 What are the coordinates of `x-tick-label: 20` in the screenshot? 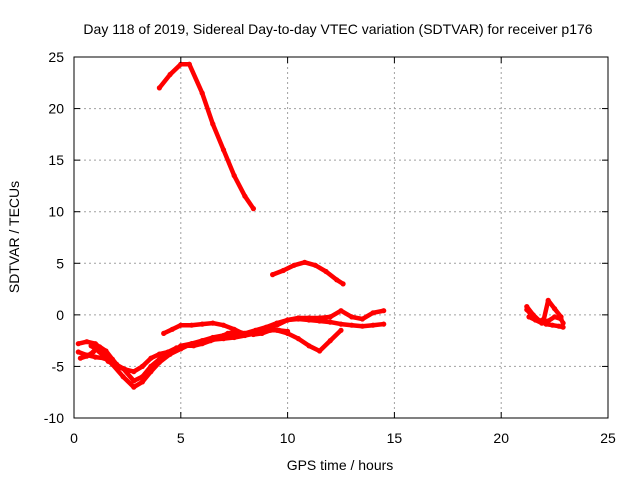 It's located at (501, 438).